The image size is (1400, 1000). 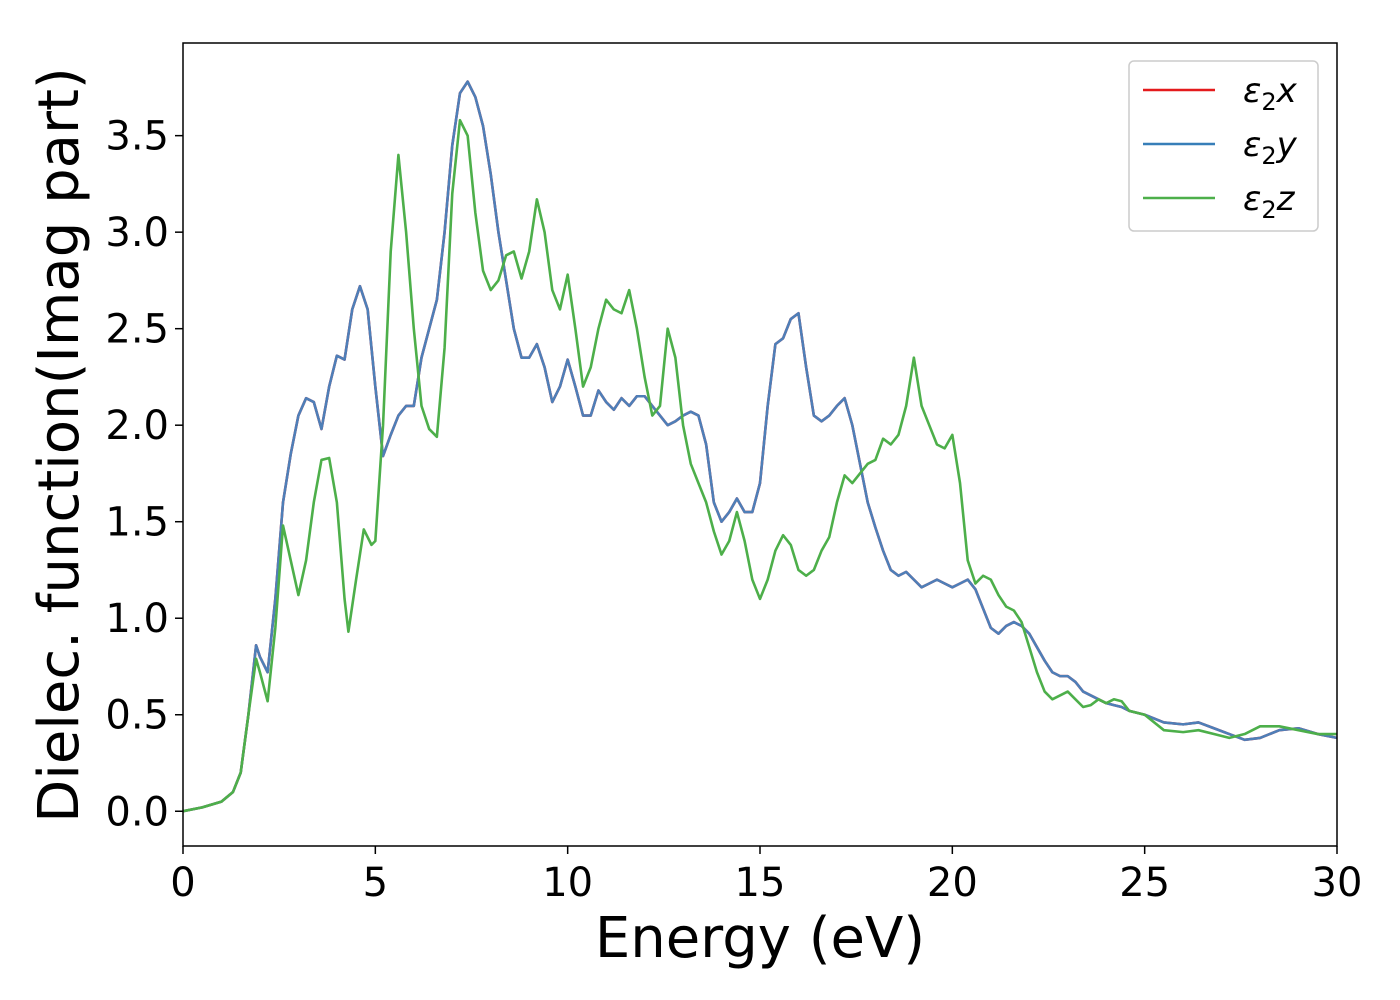 I want to click on x-axis: 0 5 10 15 20 25 30, so click(x=766, y=876).